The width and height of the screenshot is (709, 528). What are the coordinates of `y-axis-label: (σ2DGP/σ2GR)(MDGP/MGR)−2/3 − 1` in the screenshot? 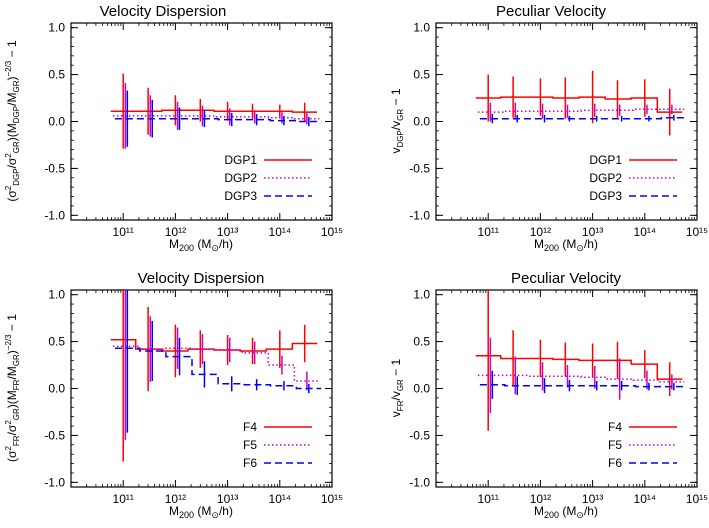 It's located at (12, 121).